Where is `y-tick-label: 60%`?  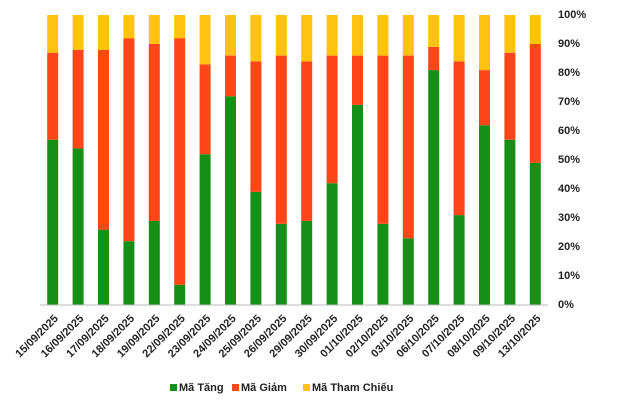
y-tick-label: 60% is located at coordinates (569, 131).